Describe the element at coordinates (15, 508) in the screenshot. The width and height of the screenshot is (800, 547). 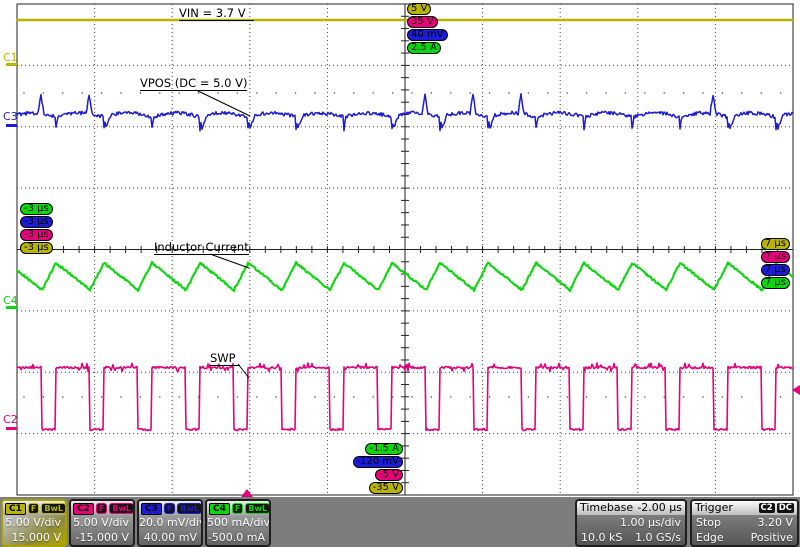
I see `channel-id-badge: C1` at that location.